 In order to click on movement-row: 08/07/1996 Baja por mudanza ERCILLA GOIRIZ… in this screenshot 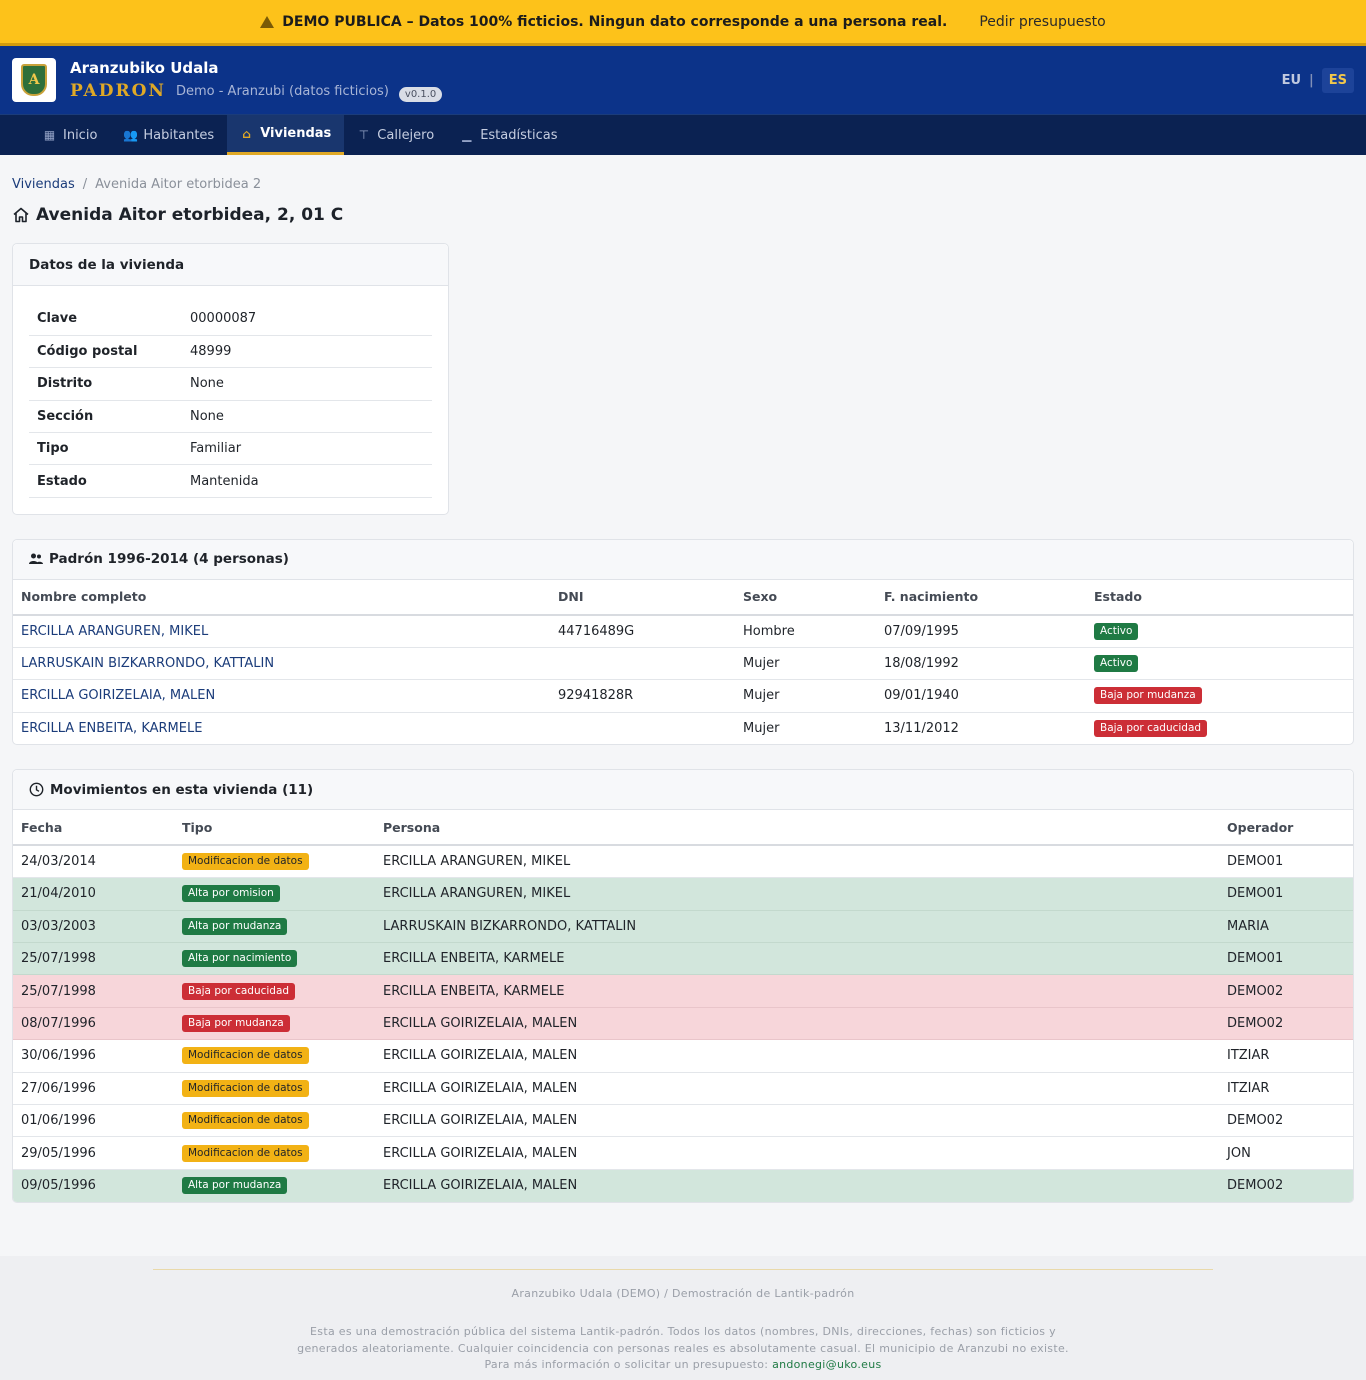, I will do `click(683, 1024)`.